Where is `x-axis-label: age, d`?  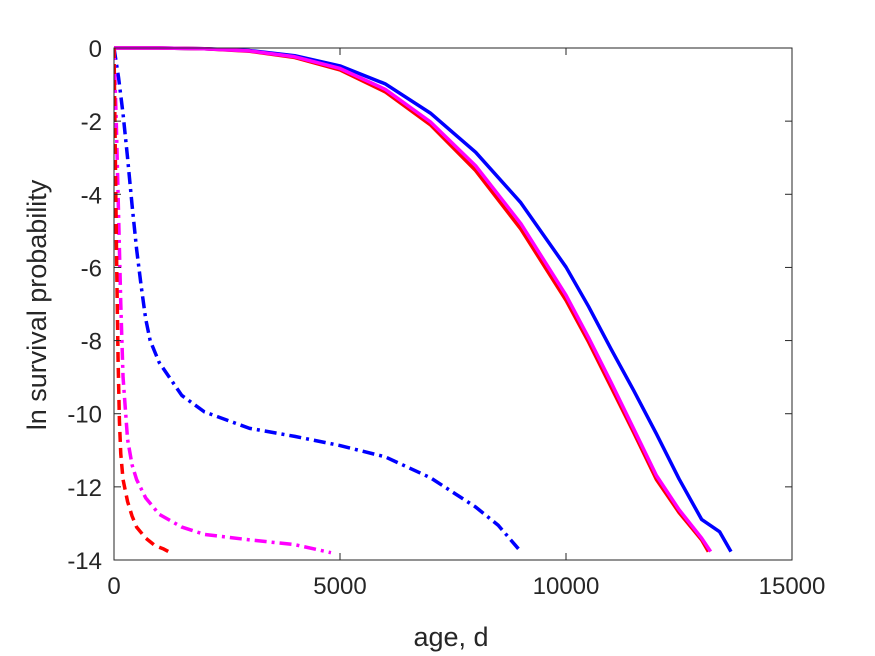 x-axis-label: age, d is located at coordinates (450, 637).